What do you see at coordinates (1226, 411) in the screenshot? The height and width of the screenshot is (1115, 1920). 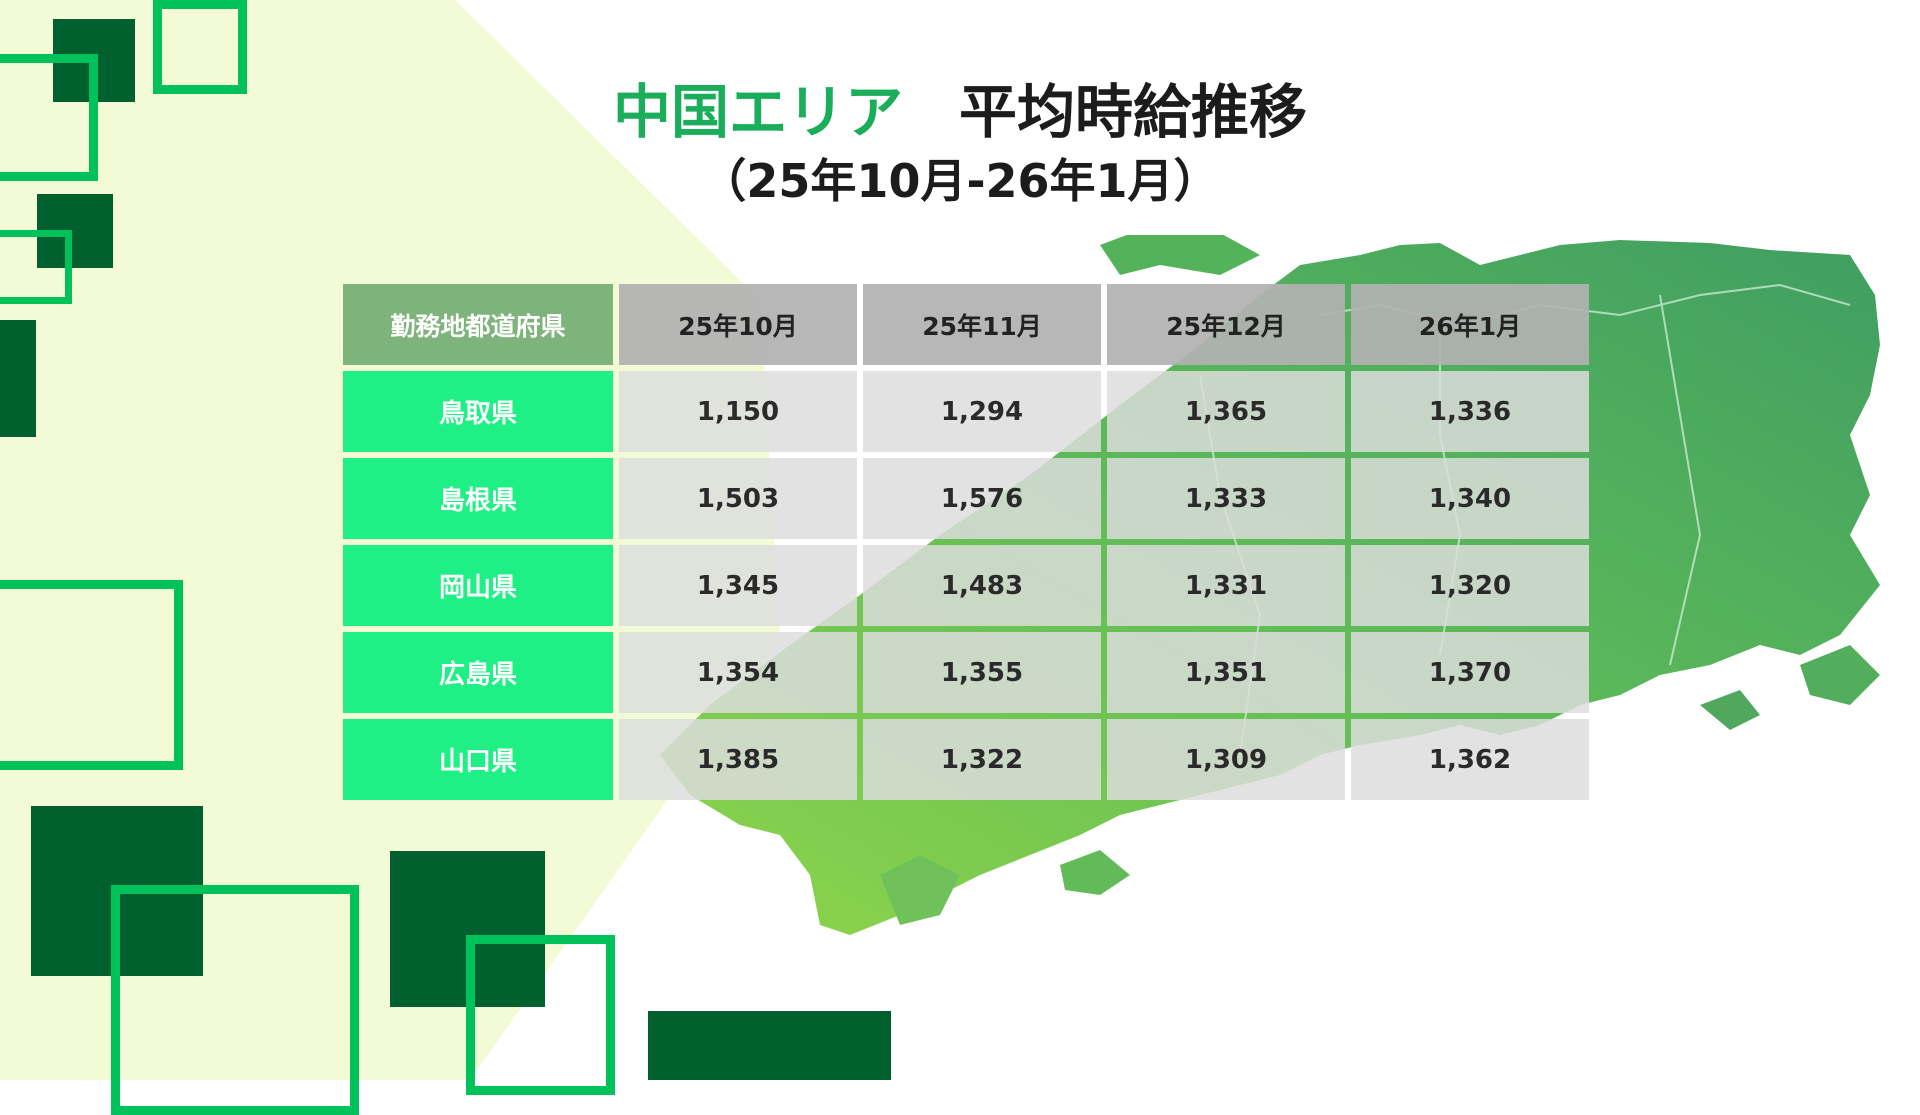 I see `wage-value-cell: 1,365` at bounding box center [1226, 411].